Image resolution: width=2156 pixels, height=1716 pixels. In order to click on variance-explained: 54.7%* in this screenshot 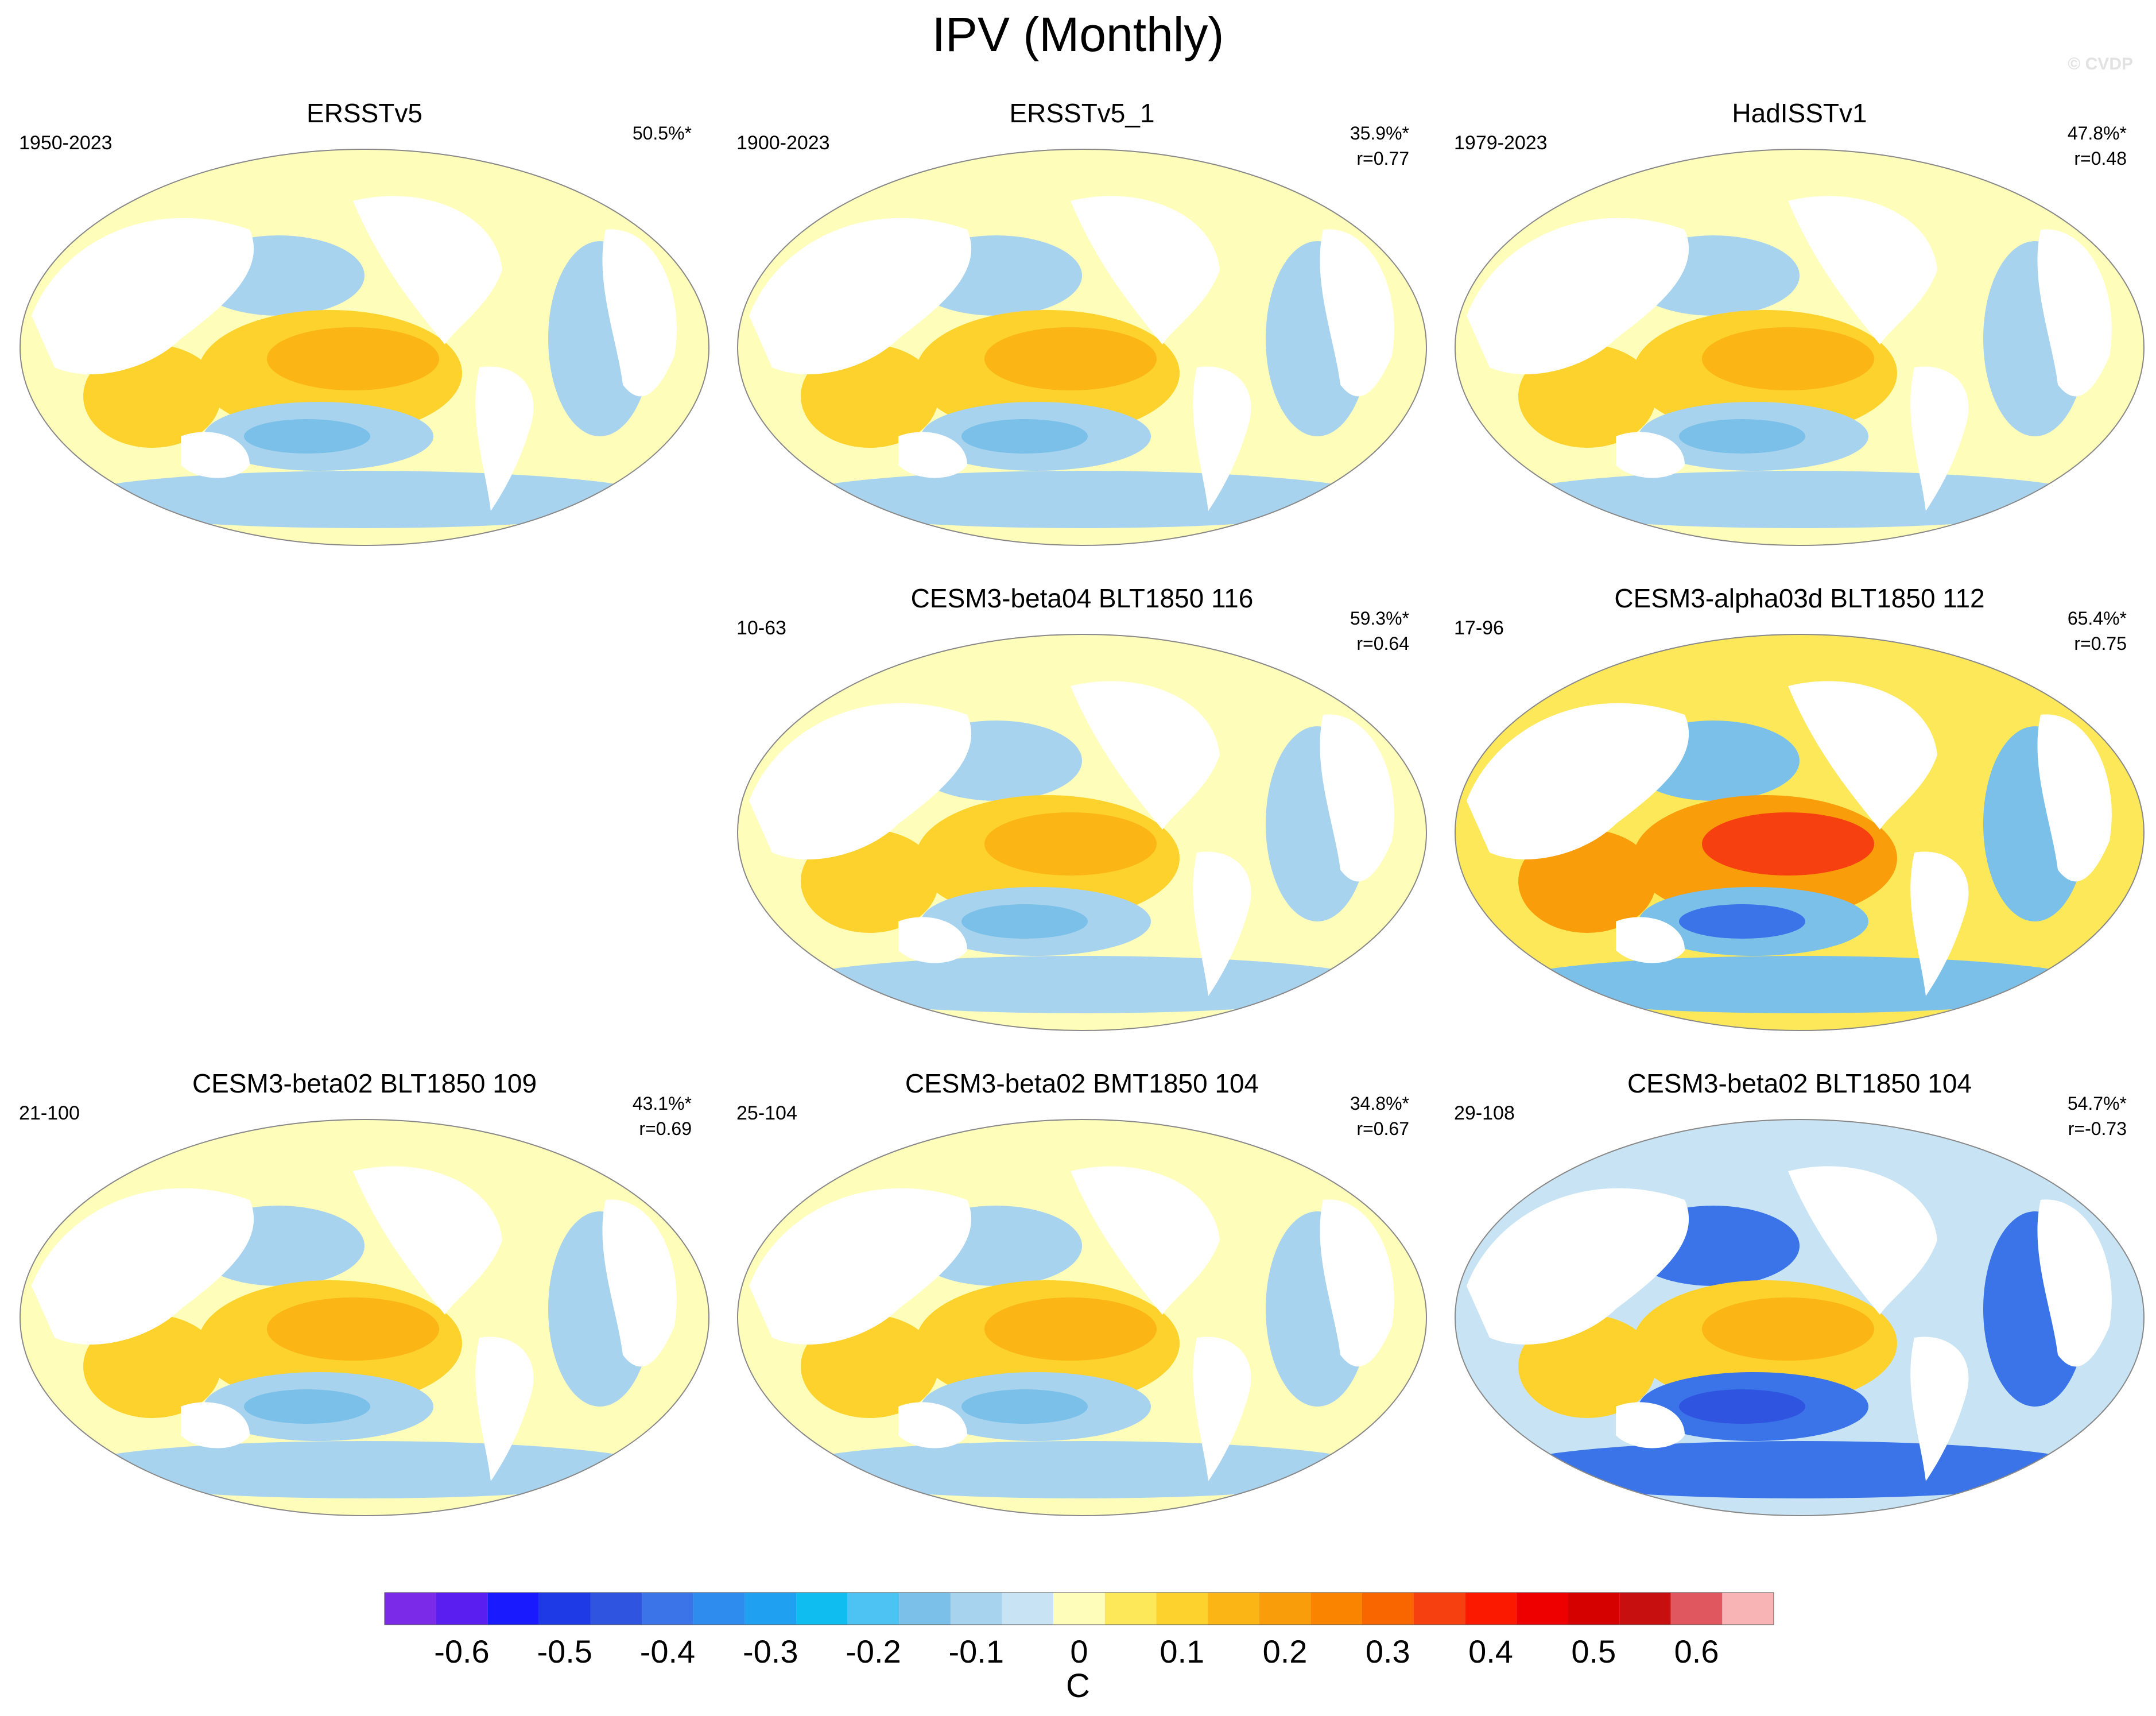, I will do `click(2097, 1103)`.